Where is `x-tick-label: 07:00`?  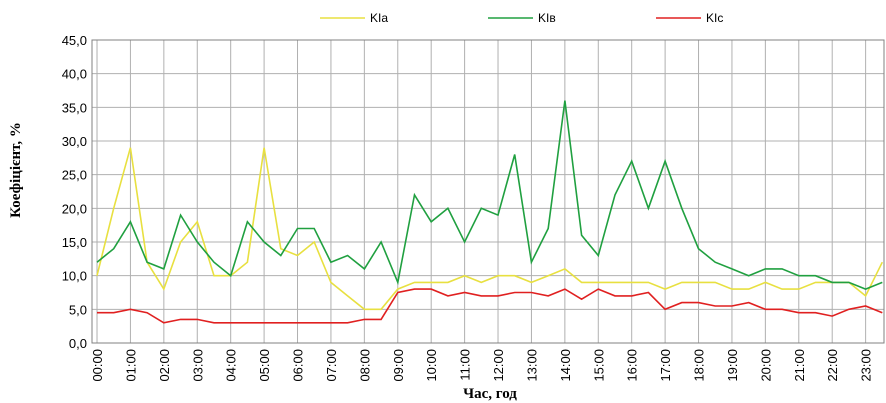
x-tick-label: 07:00 is located at coordinates (331, 365).